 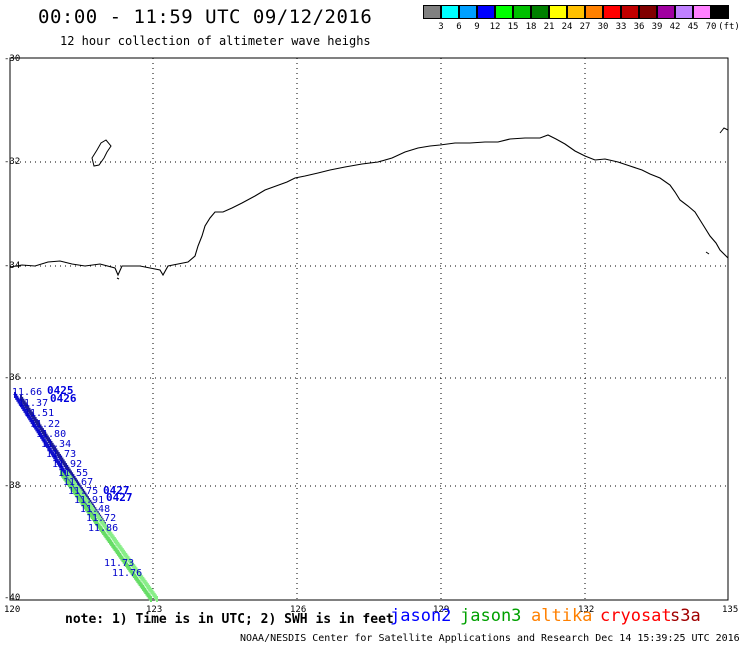 What do you see at coordinates (12, 59) in the screenshot?
I see `lat-label: -30` at bounding box center [12, 59].